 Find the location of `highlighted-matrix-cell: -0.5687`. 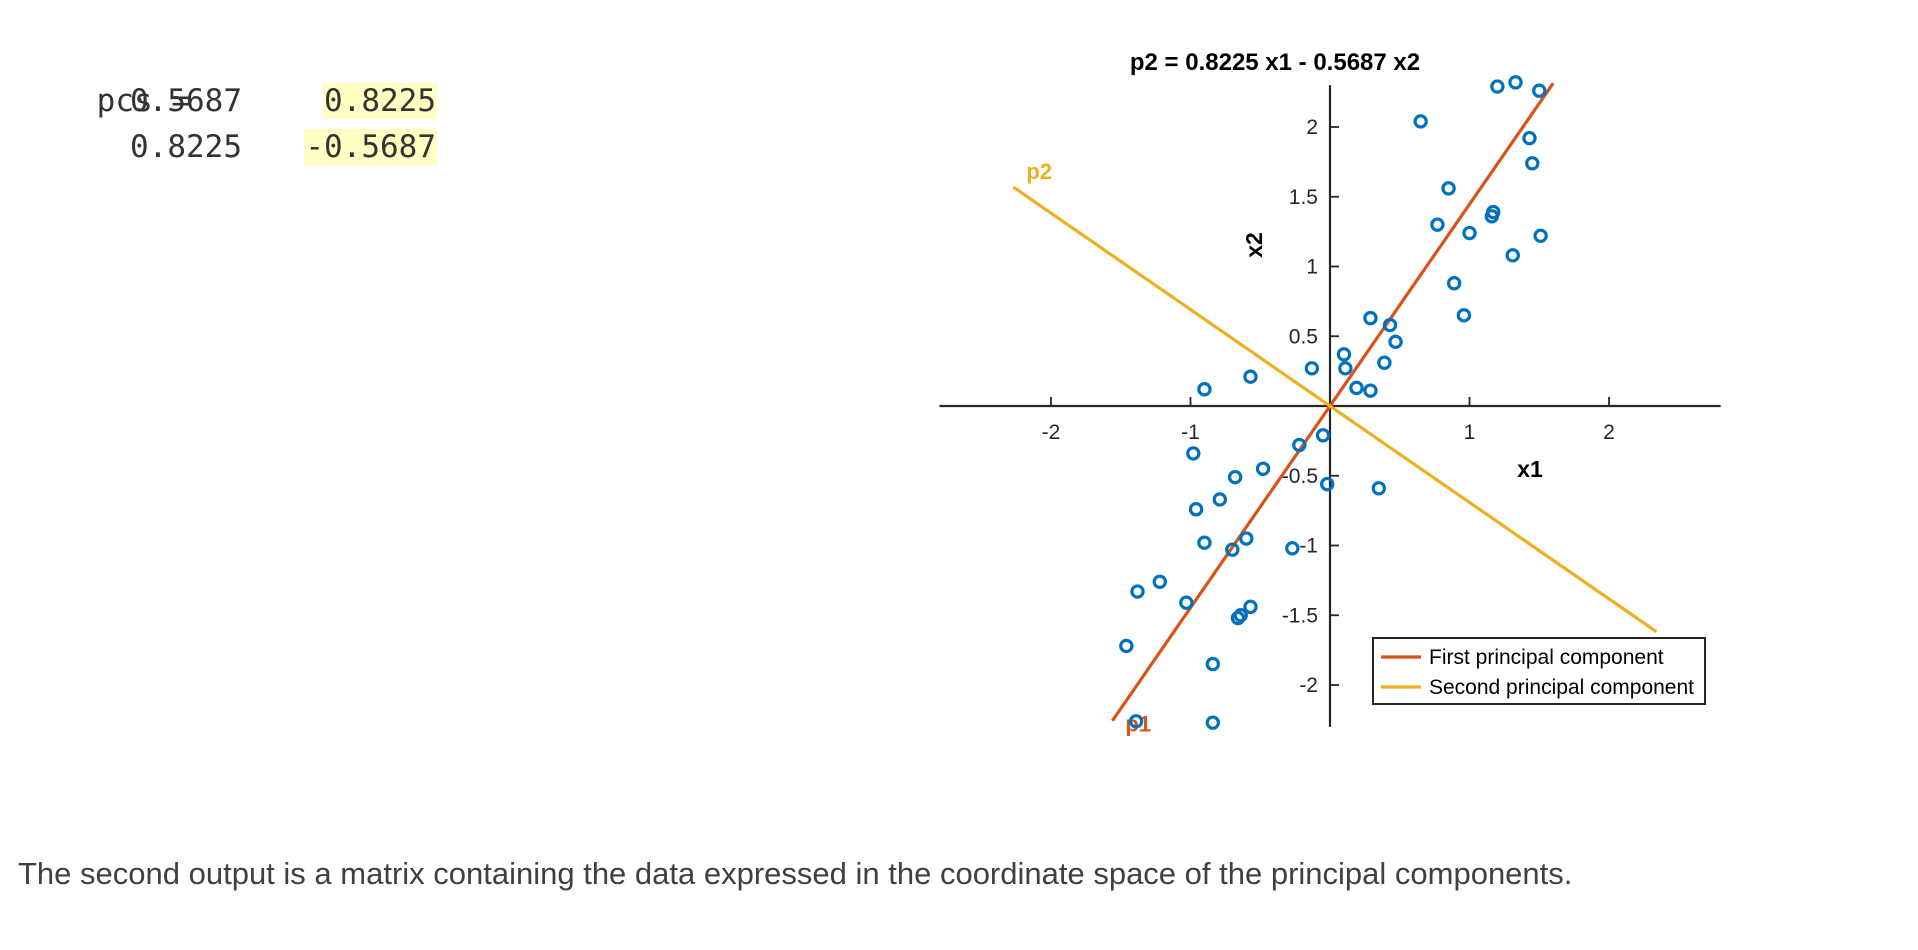

highlighted-matrix-cell: -0.5687 is located at coordinates (370, 147).